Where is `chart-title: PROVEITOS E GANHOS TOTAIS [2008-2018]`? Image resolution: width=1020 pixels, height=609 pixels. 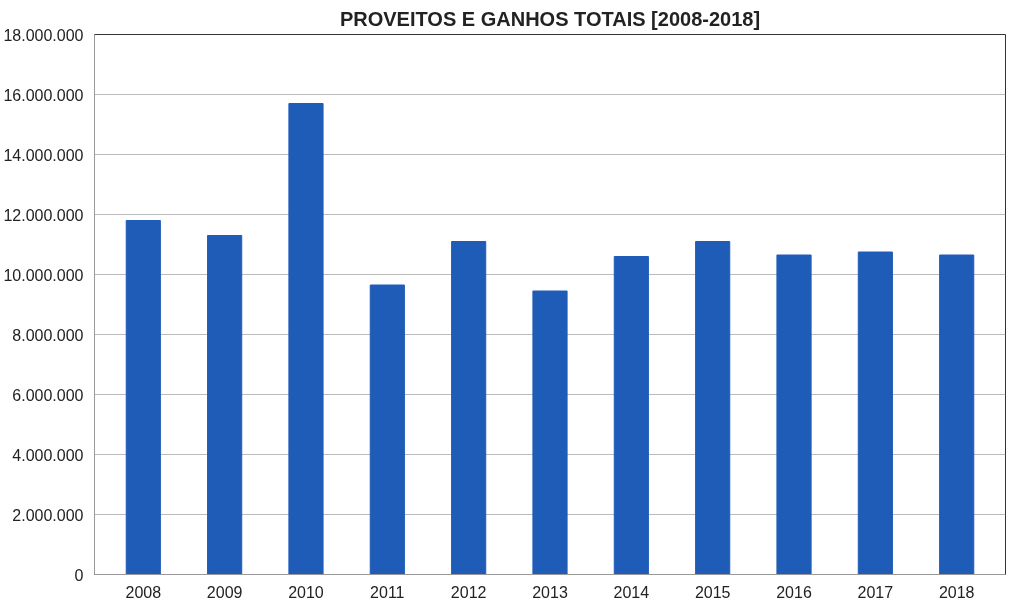 chart-title: PROVEITOS E GANHOS TOTAIS [2008-2018] is located at coordinates (550, 18).